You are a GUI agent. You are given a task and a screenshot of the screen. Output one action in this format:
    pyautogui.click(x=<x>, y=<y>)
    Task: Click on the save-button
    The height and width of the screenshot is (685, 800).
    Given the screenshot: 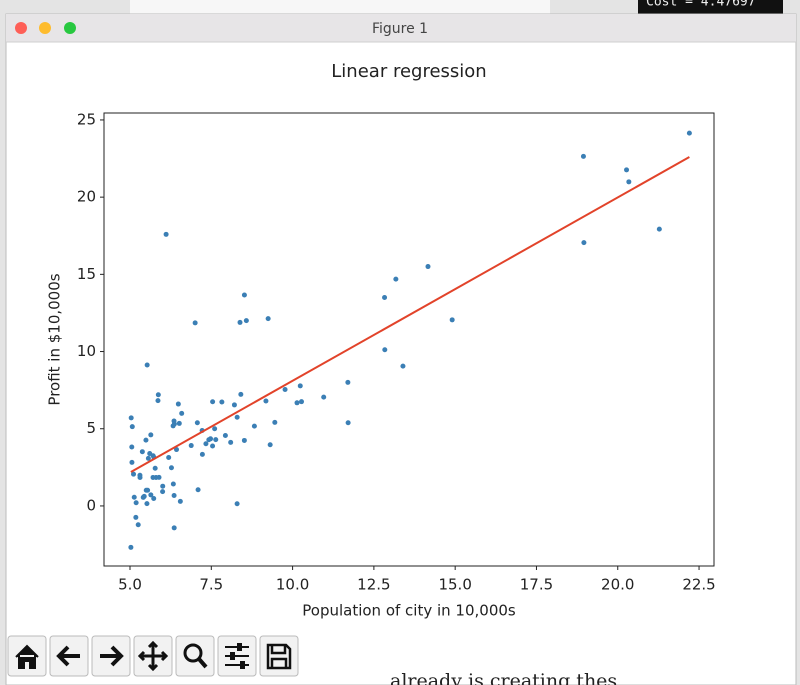 What is the action you would take?
    pyautogui.click(x=279, y=656)
    